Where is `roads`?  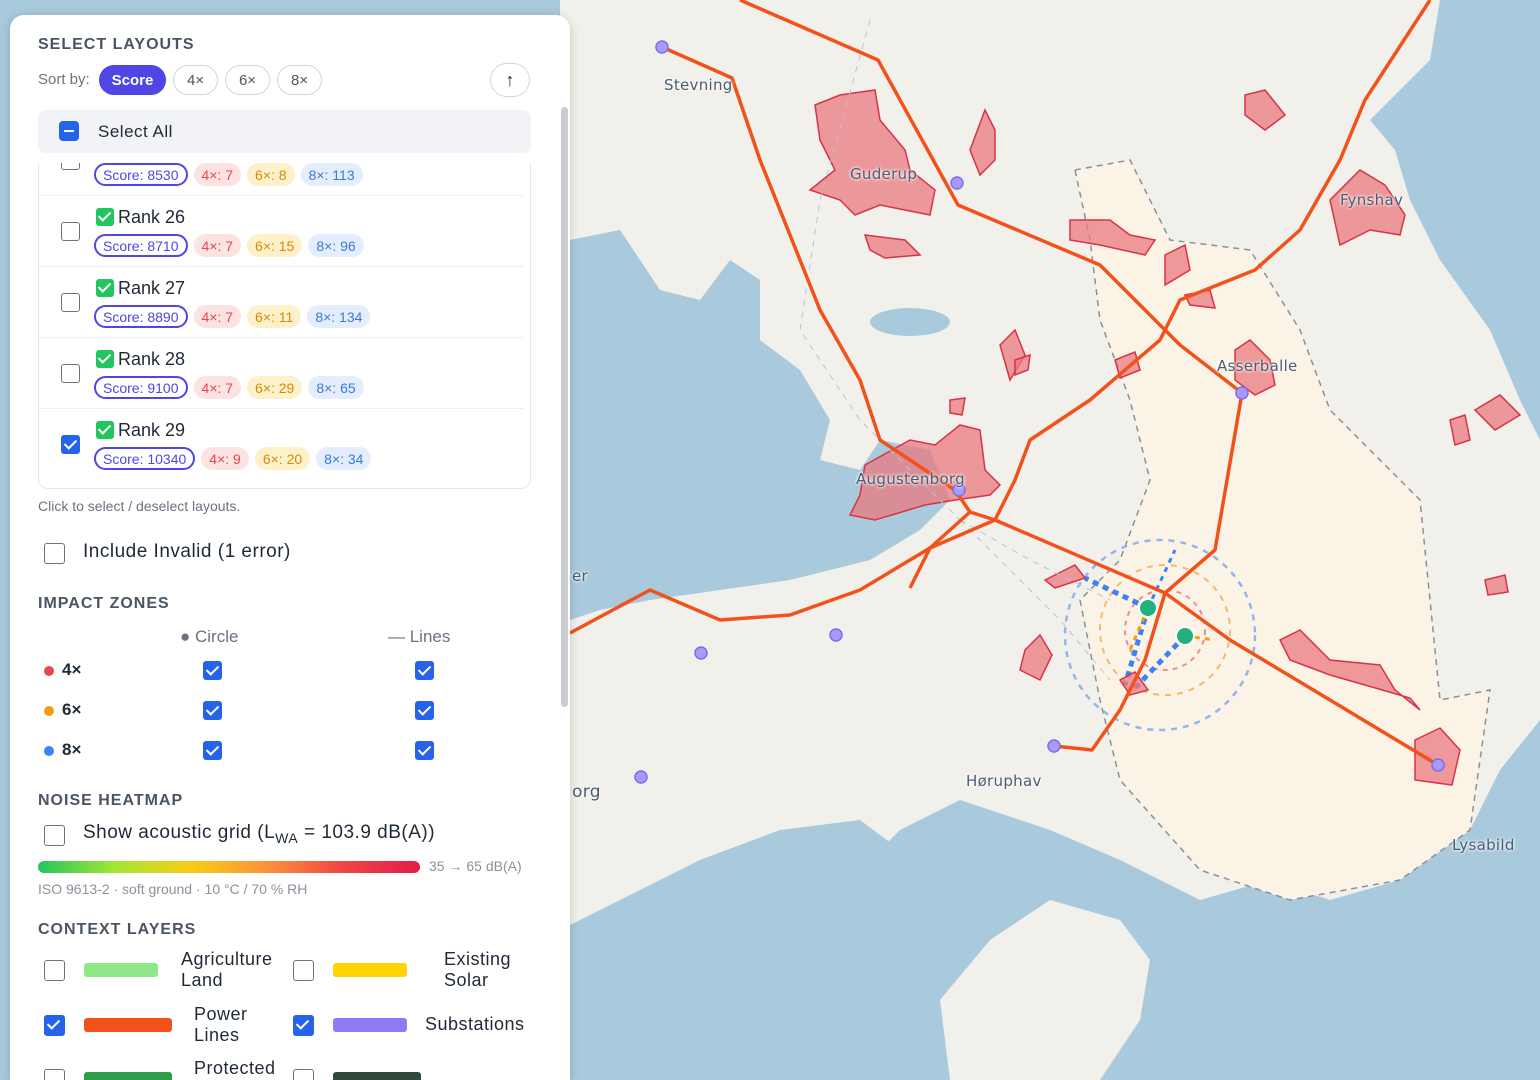 roads is located at coordinates (955, 350).